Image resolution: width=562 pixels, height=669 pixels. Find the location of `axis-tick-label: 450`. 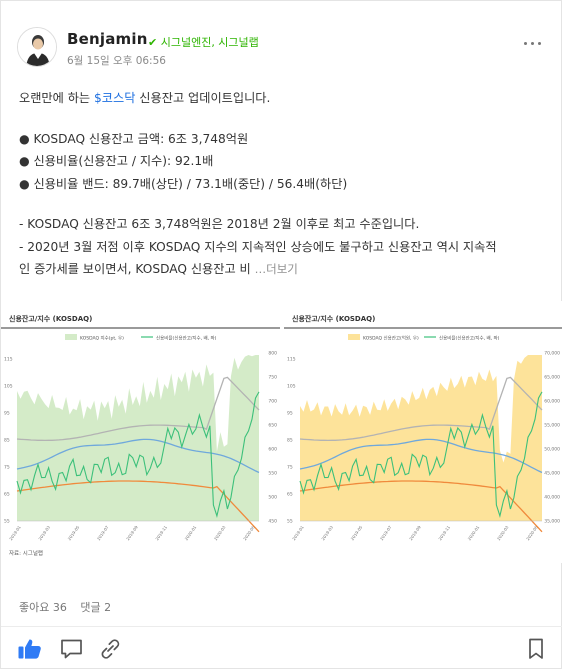

axis-tick-label: 450 is located at coordinates (272, 522).